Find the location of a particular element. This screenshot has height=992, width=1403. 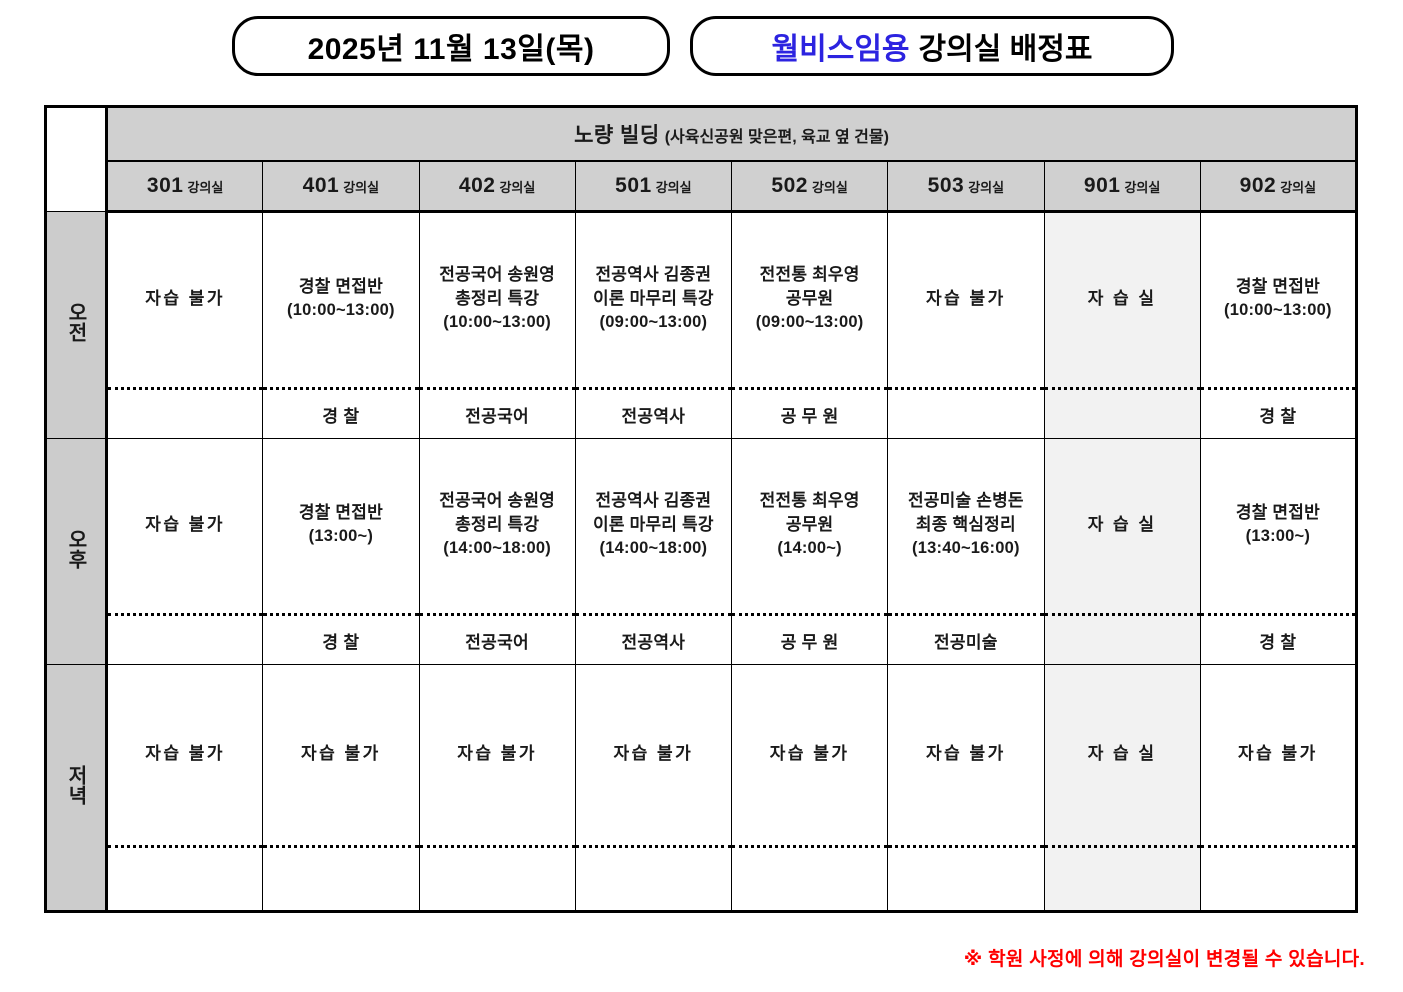

slot-저녁-402: 자습 불가 is located at coordinates (497, 788).